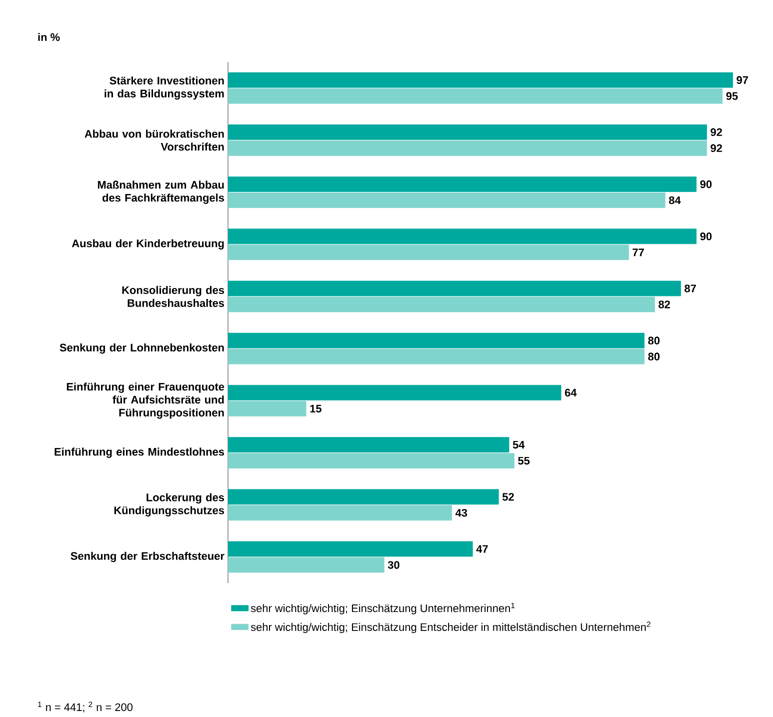  What do you see at coordinates (382, 608) in the screenshot?
I see `legend-label: sehr wichtig/wichtig; Einschätzung Unternehmerinnen$^{1}$` at bounding box center [382, 608].